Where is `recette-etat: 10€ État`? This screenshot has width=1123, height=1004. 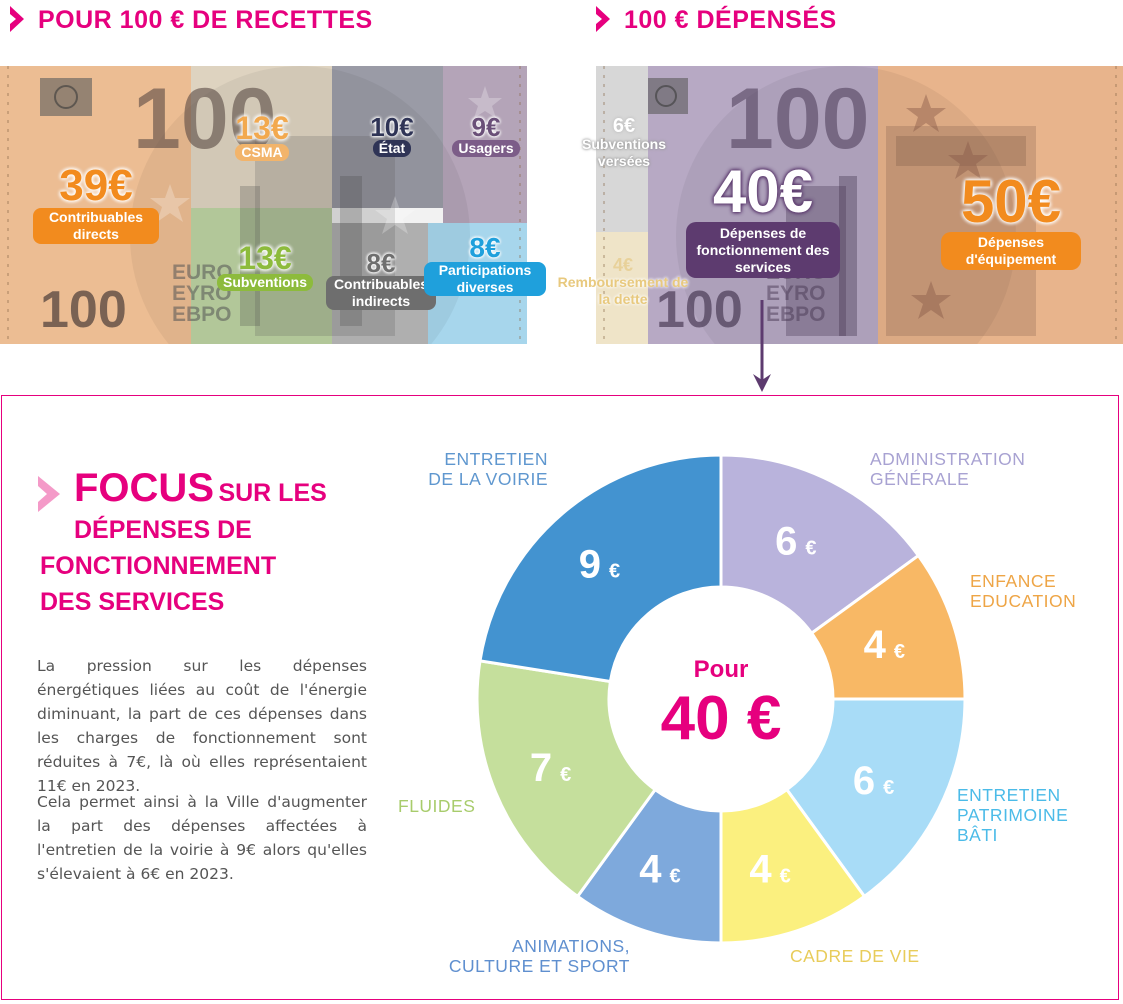
recette-etat: 10€ État is located at coordinates (392, 134).